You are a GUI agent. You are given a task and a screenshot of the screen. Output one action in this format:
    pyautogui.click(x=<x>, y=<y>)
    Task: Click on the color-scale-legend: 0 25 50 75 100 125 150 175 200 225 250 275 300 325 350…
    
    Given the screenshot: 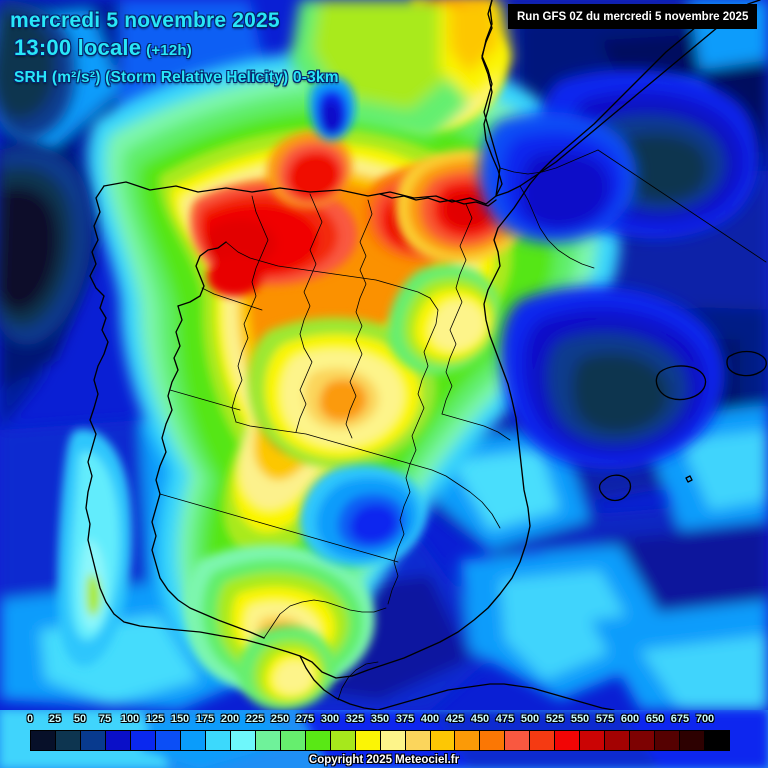 What is the action you would take?
    pyautogui.click(x=384, y=739)
    